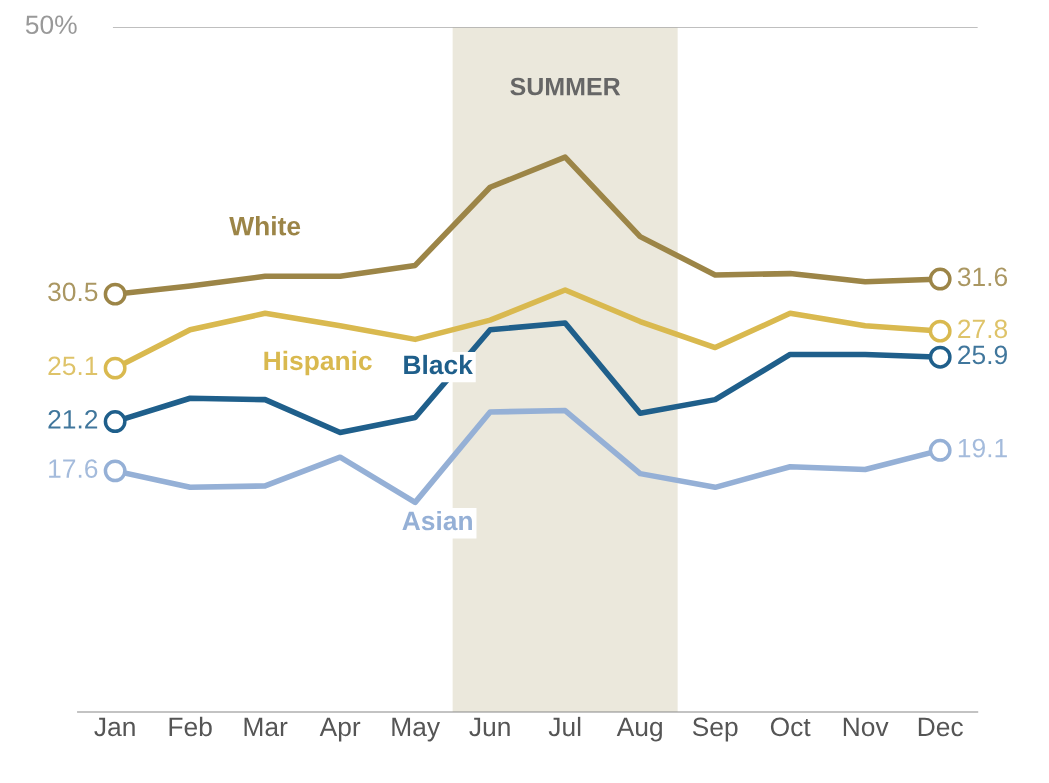 Image resolution: width=1049 pixels, height=783 pixels. What do you see at coordinates (564, 726) in the screenshot?
I see `x-tick-label: Jul` at bounding box center [564, 726].